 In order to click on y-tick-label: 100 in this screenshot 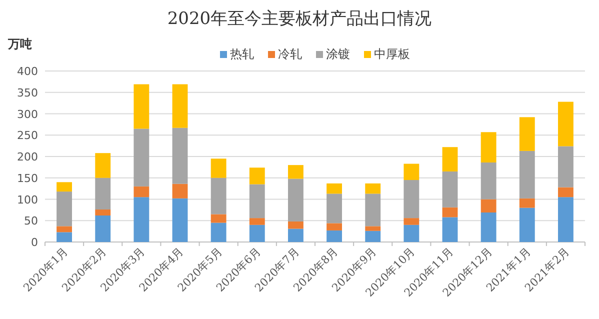, I will do `click(27, 199)`.